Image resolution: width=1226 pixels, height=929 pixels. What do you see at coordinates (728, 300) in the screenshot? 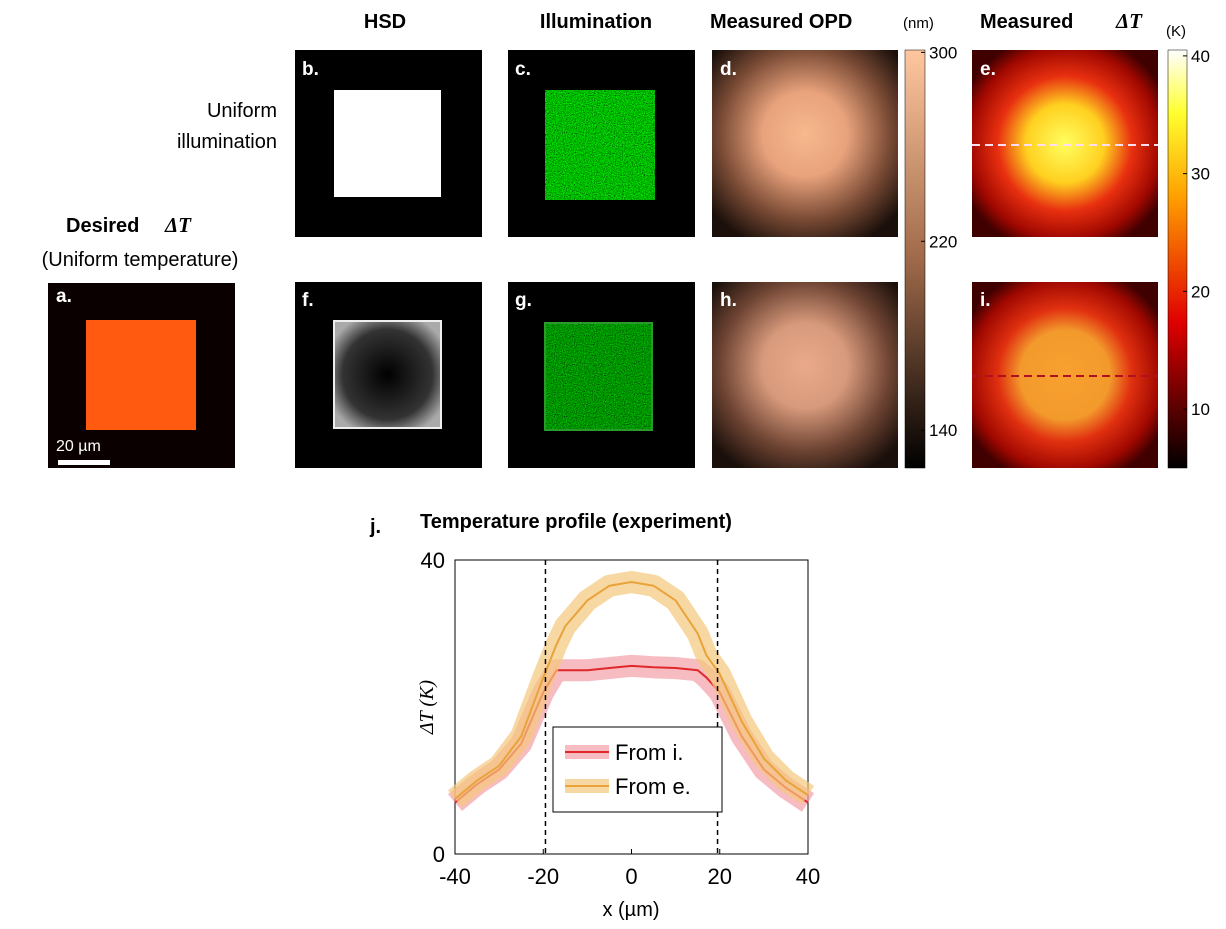
I see `panel-letter: h.` at bounding box center [728, 300].